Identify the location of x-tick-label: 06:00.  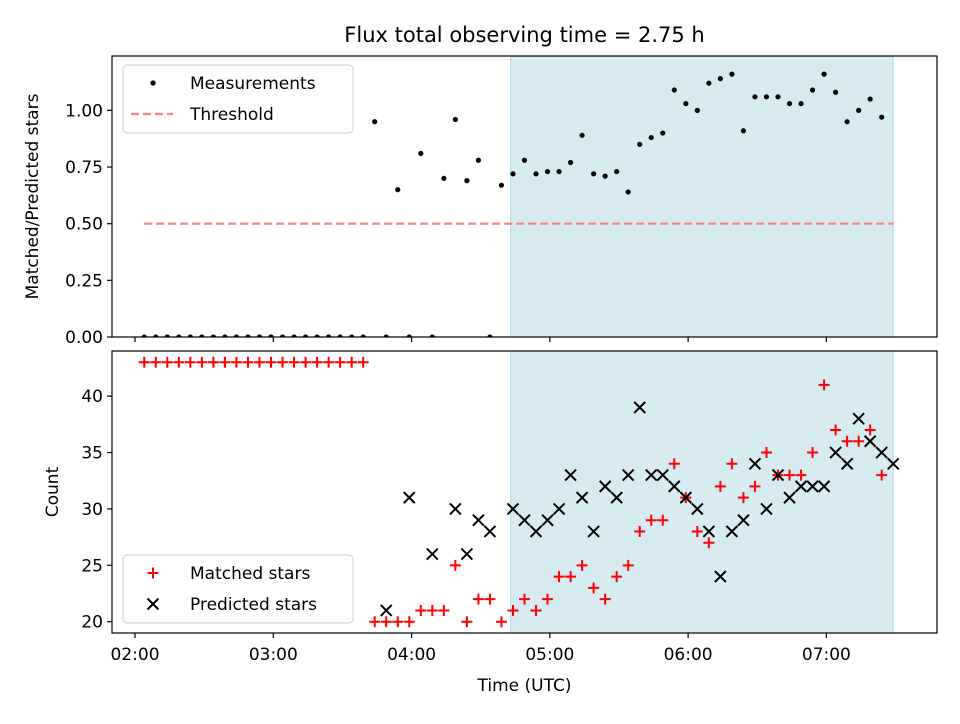
(688, 655).